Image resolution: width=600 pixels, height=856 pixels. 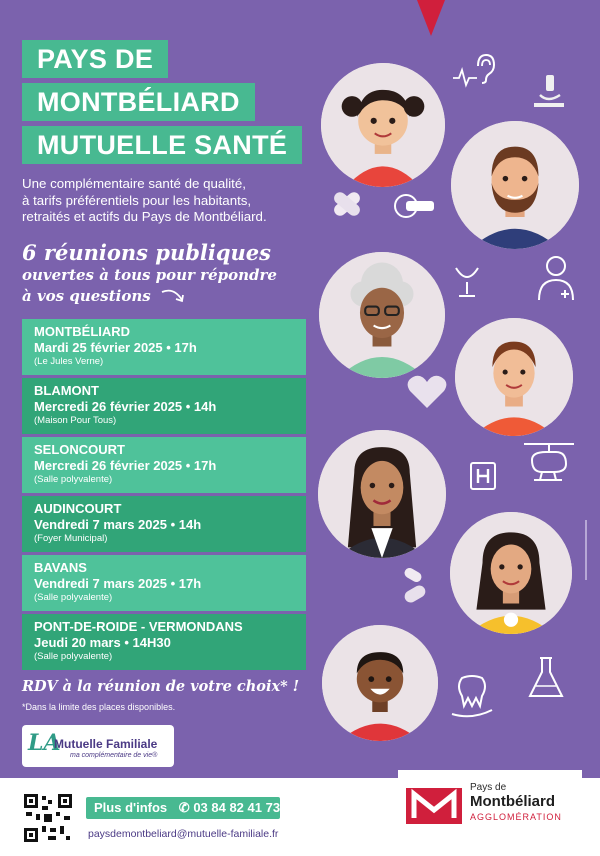 I want to click on meeting-city: BLAMONT, so click(x=66, y=390).